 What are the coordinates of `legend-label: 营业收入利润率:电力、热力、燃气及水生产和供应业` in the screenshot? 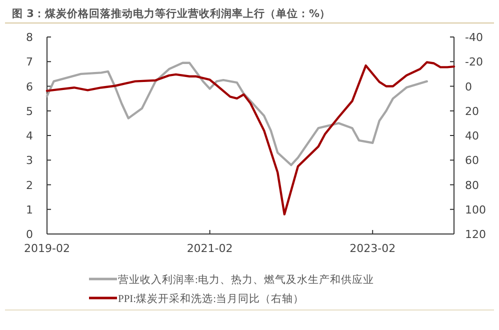 It's located at (246, 279).